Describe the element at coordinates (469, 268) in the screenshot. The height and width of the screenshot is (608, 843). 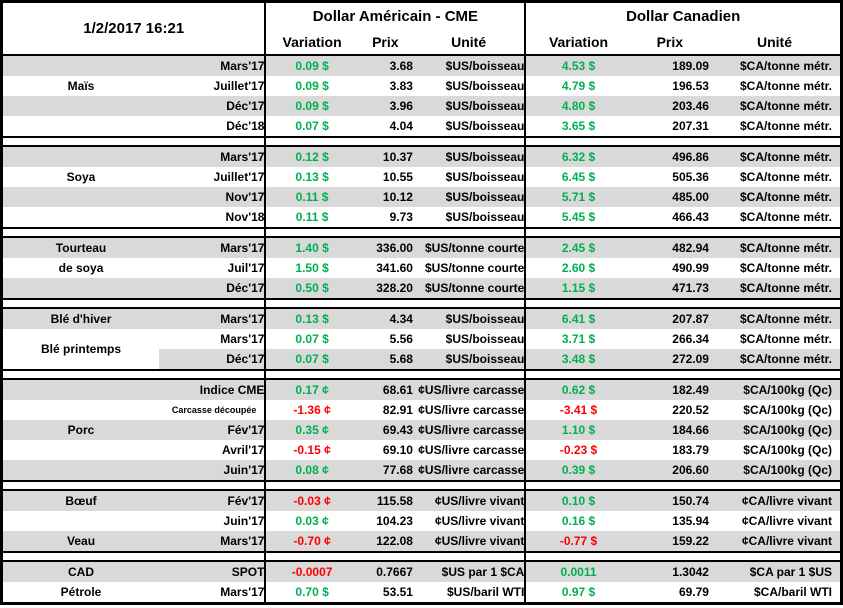
I see `us-unit-cell: $US/tonne courte` at that location.